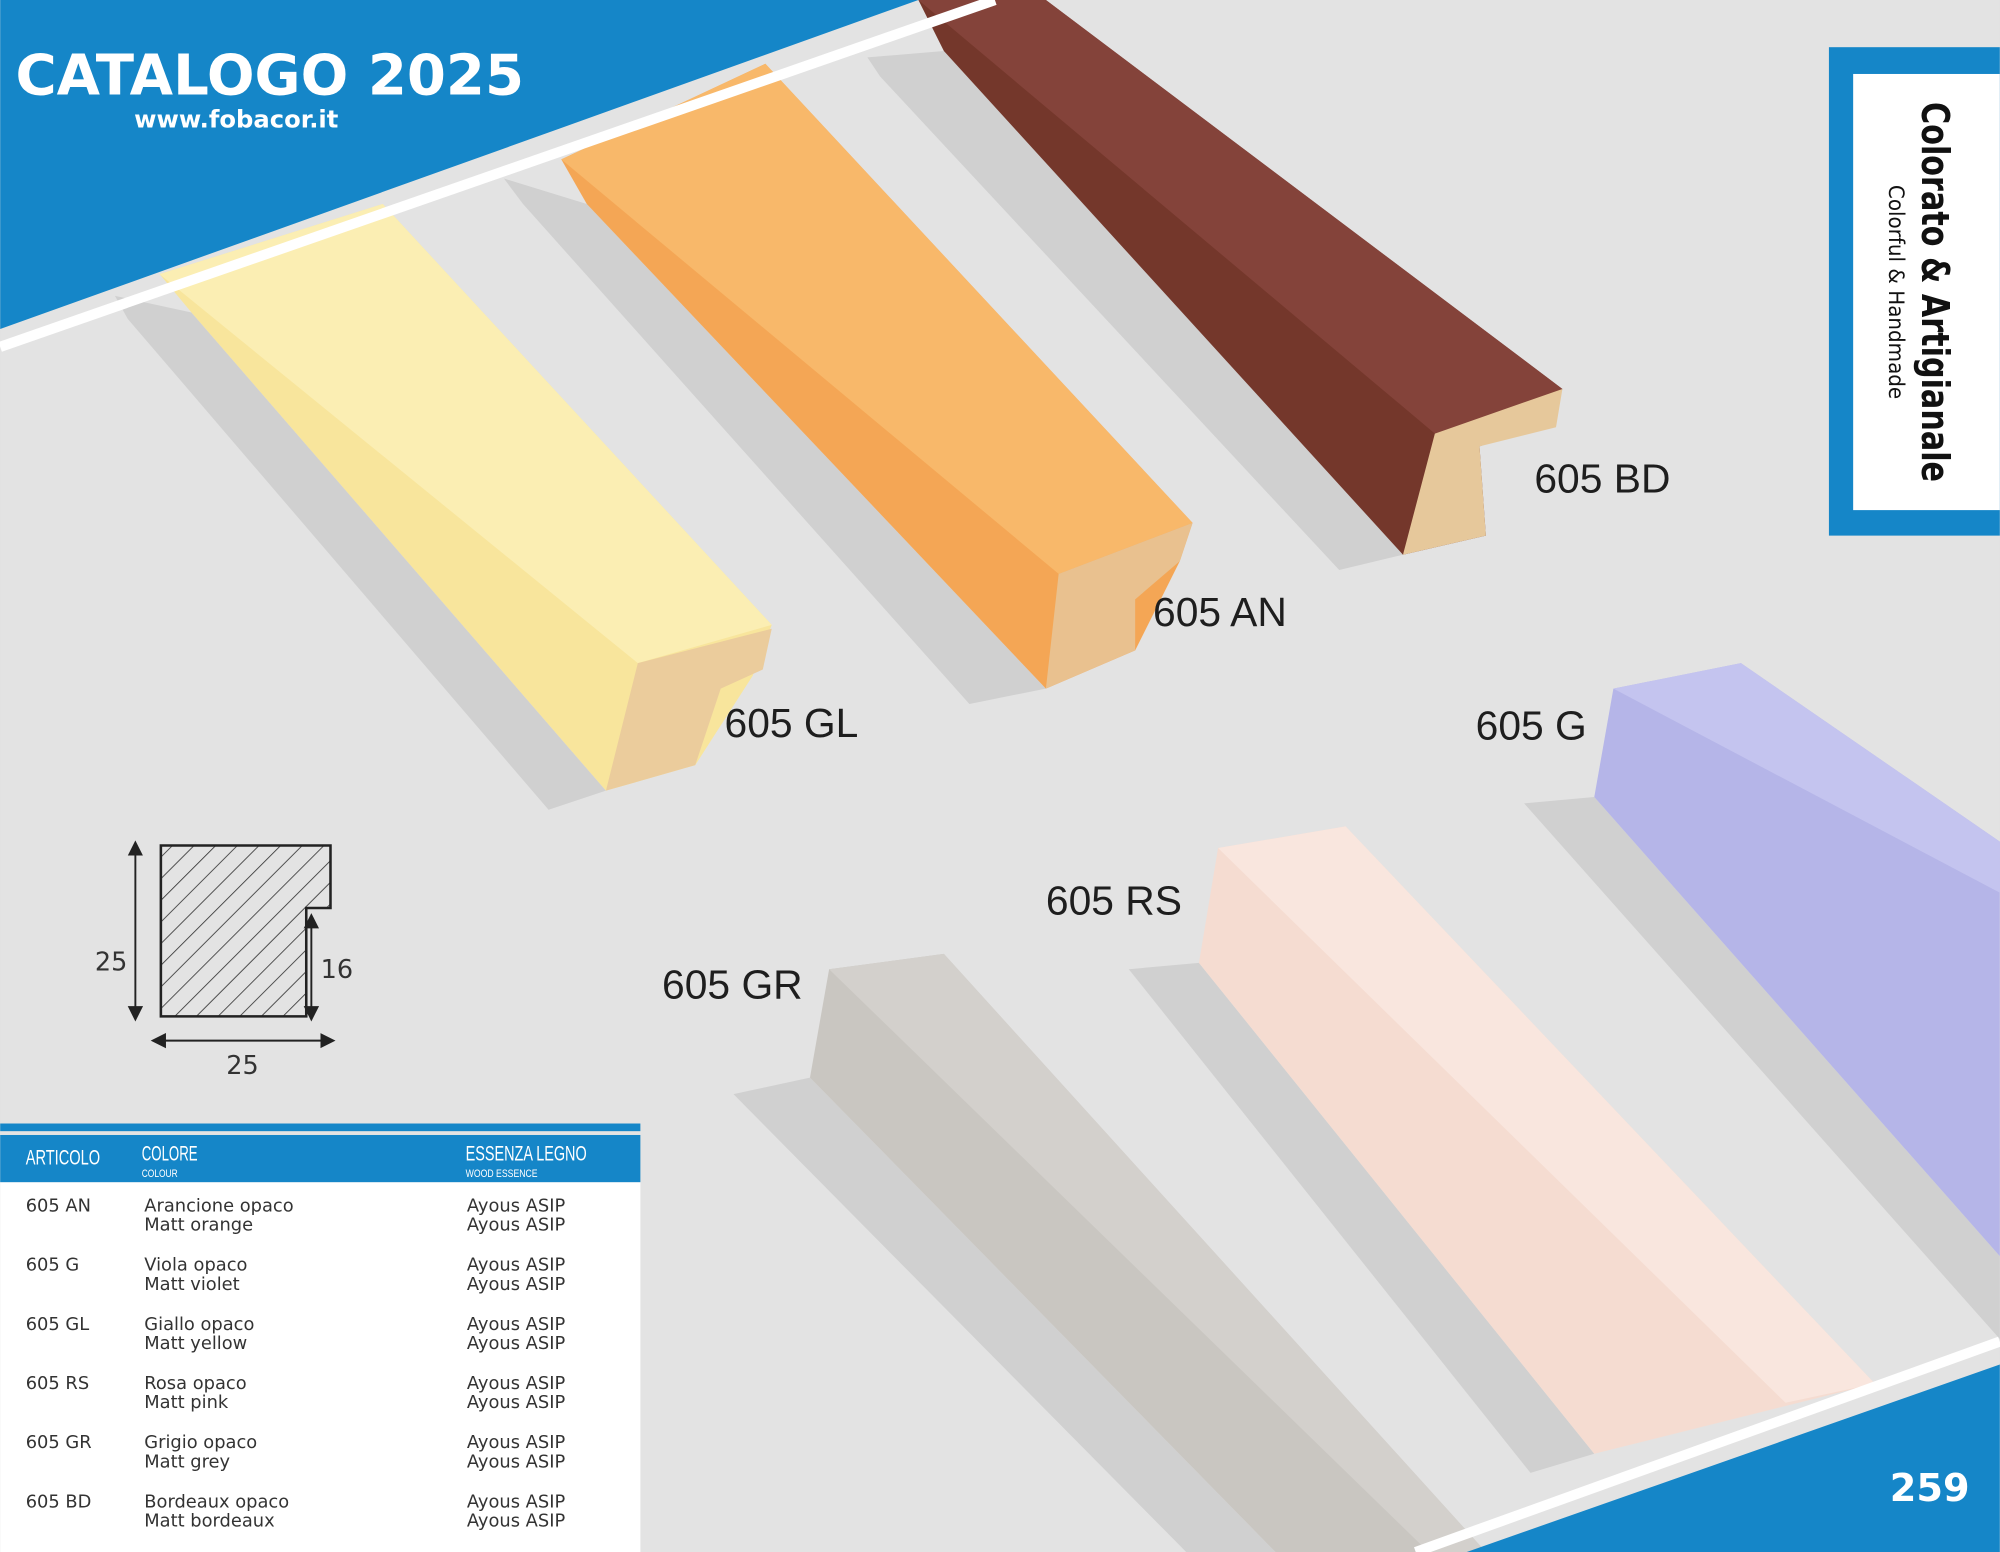 This screenshot has width=2000, height=1552. Describe the element at coordinates (58, 1324) in the screenshot. I see `cell-code: 605 GL` at that location.